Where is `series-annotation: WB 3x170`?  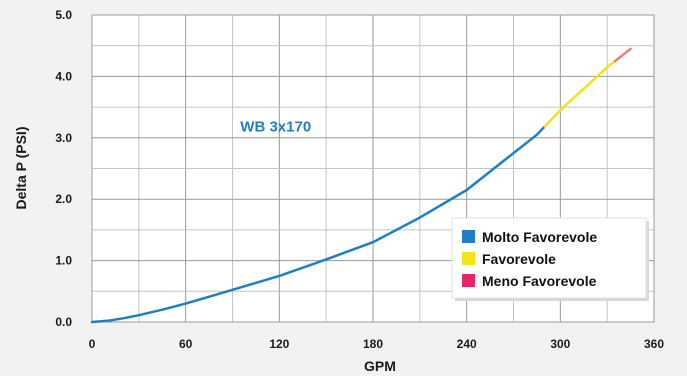
series-annotation: WB 3x170 is located at coordinates (275, 127).